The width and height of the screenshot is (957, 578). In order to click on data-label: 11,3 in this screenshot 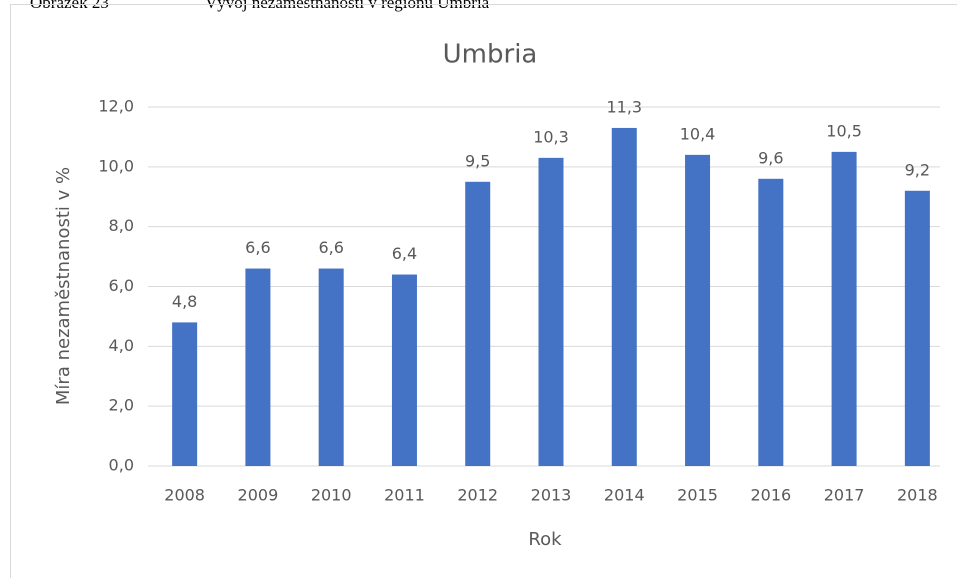, I will do `click(624, 106)`.